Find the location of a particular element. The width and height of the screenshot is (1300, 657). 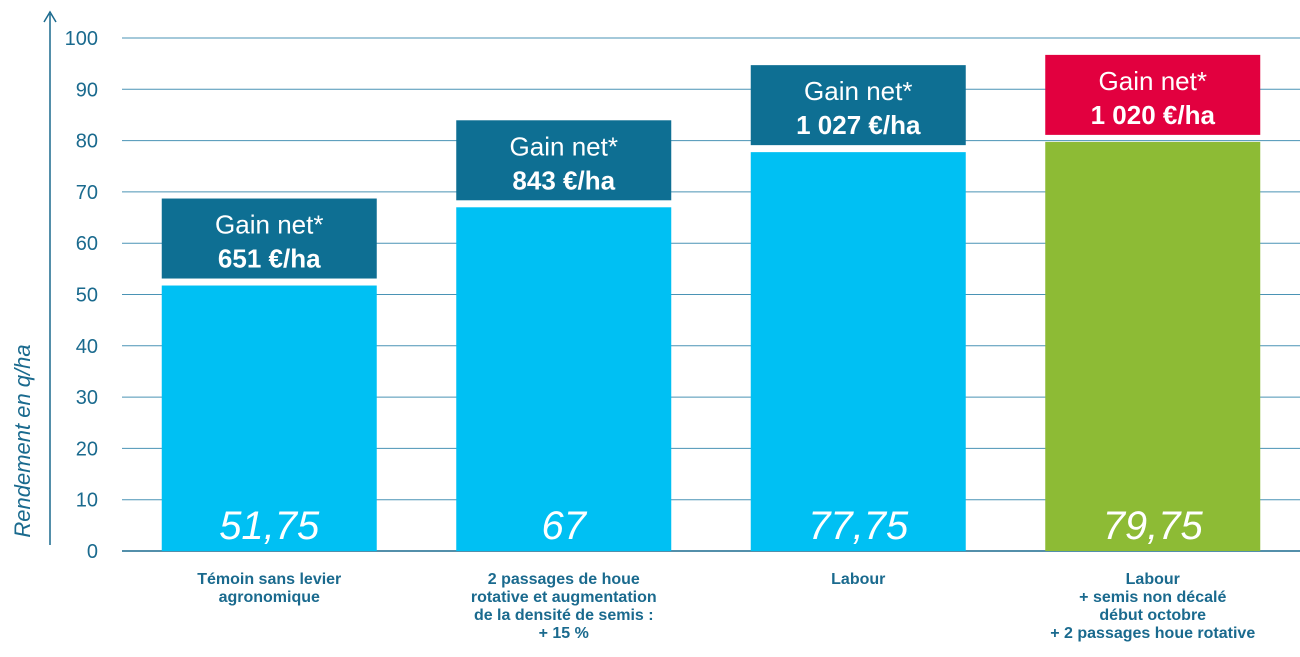

bar-value-label: 79,75 is located at coordinates (1153, 526).